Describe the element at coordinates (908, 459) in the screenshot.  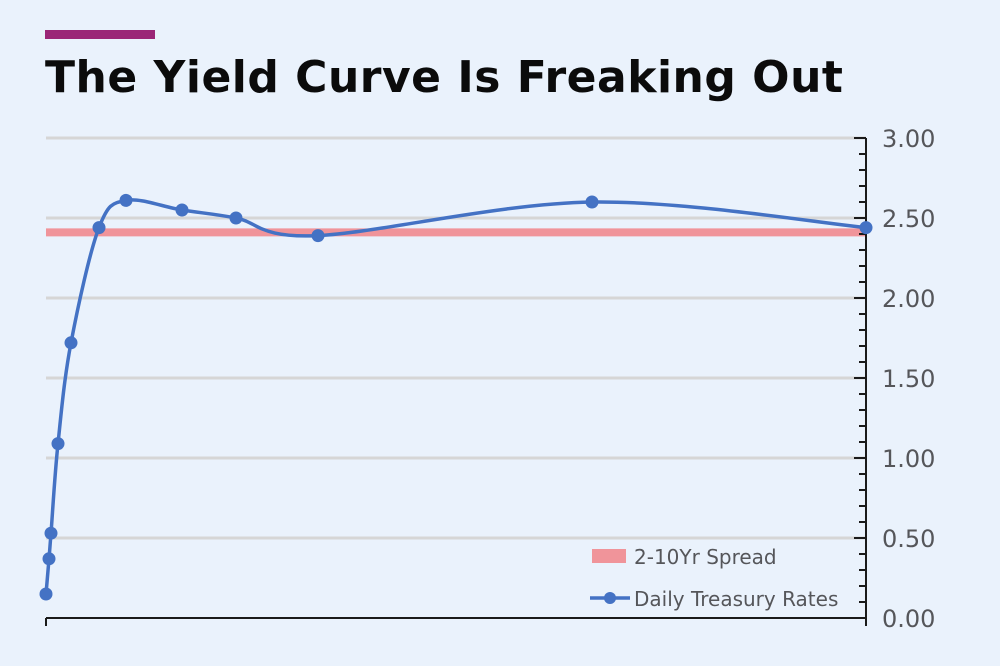
I see `y-tick-label: 1.00` at that location.